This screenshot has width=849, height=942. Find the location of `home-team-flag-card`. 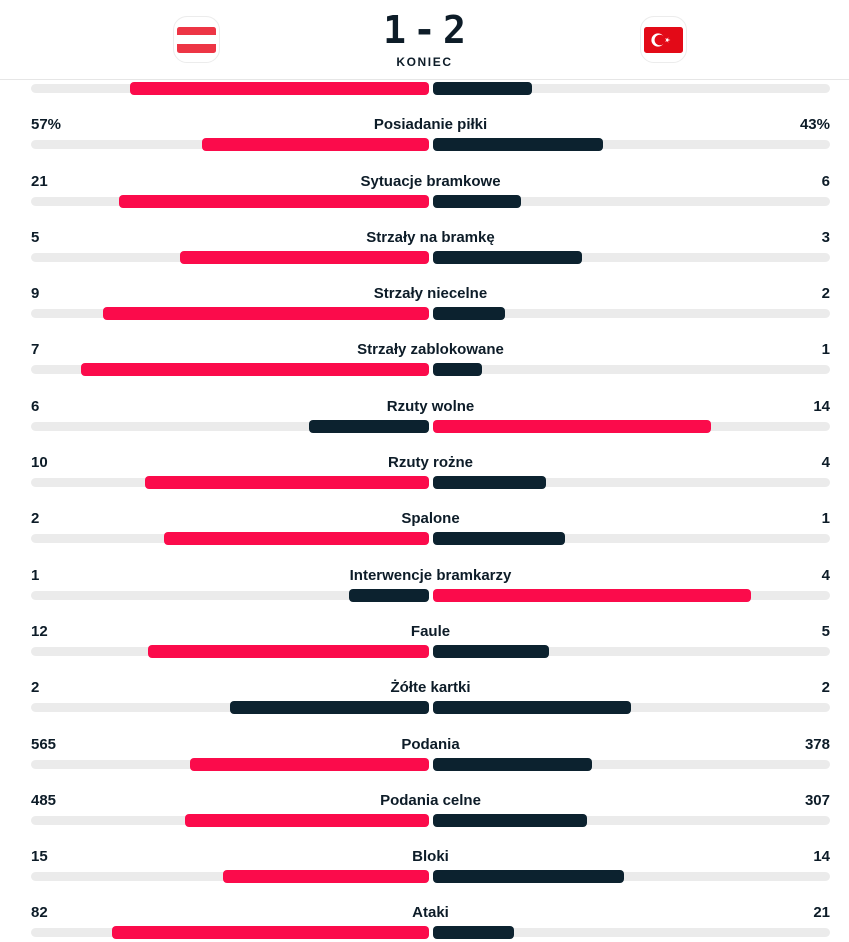

home-team-flag-card is located at coordinates (196, 39).